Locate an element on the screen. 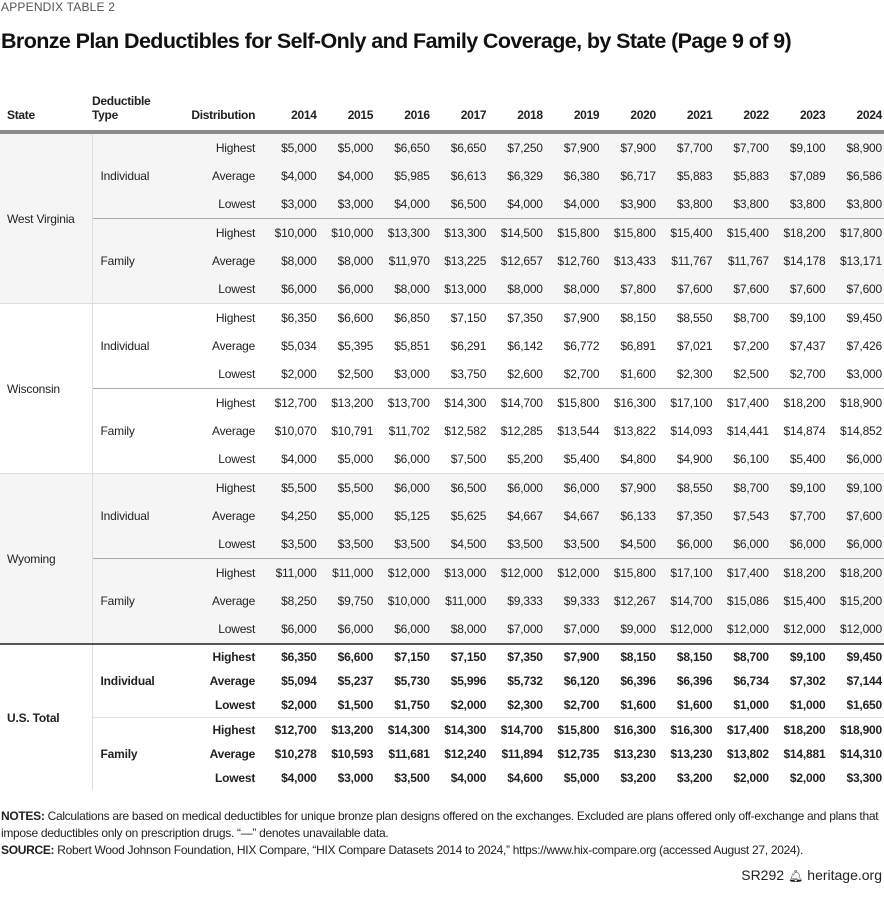  cell-2020: $9,000 is located at coordinates (629, 629).